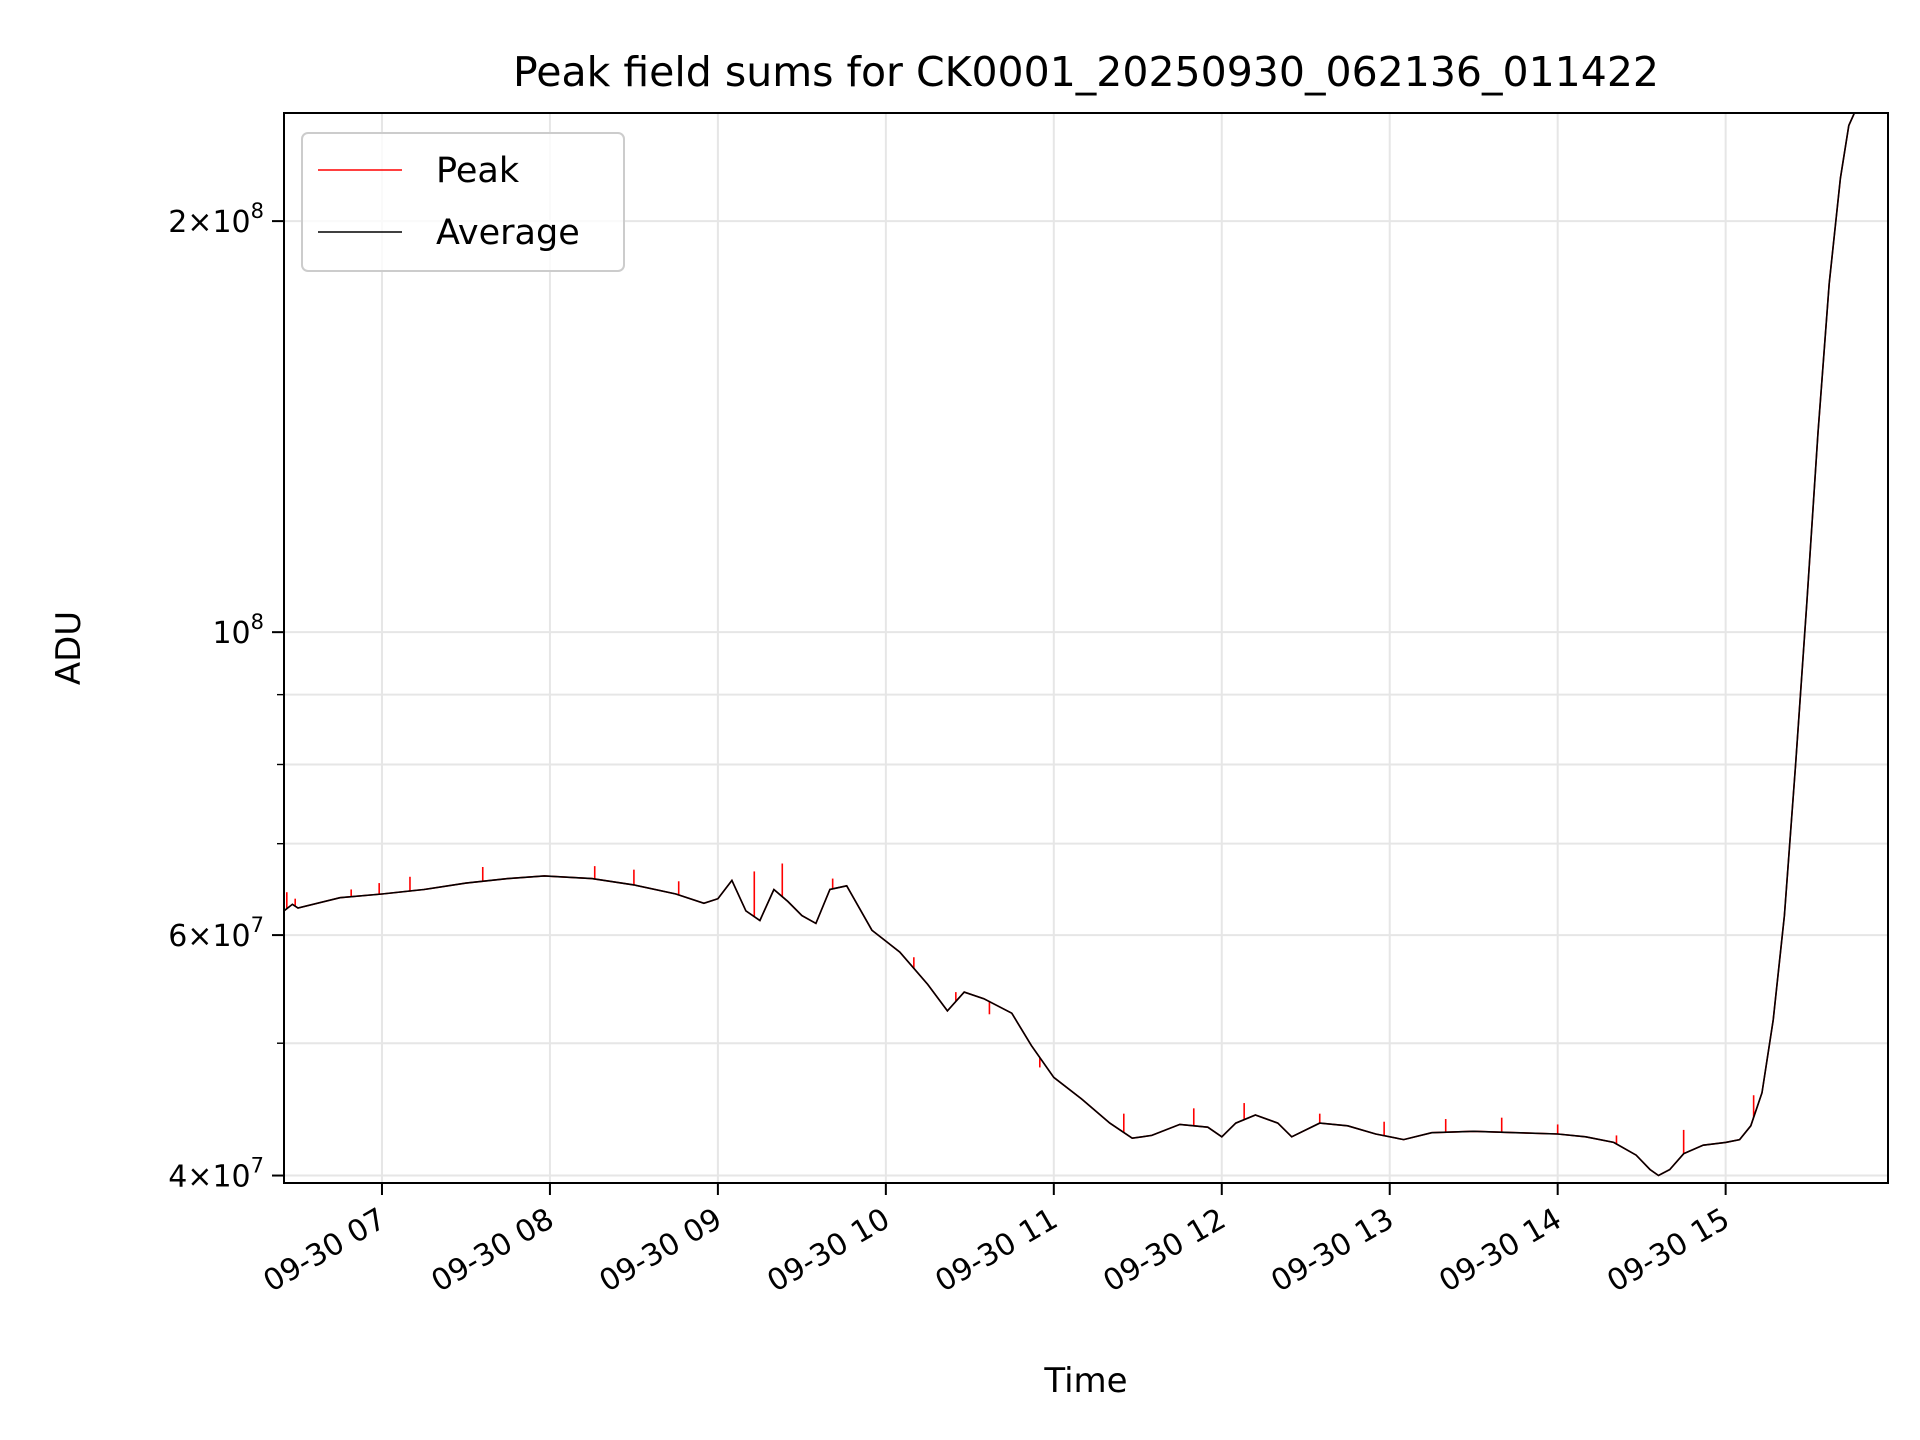  Describe the element at coordinates (508, 233) in the screenshot. I see `legend-label-average: Average` at that location.